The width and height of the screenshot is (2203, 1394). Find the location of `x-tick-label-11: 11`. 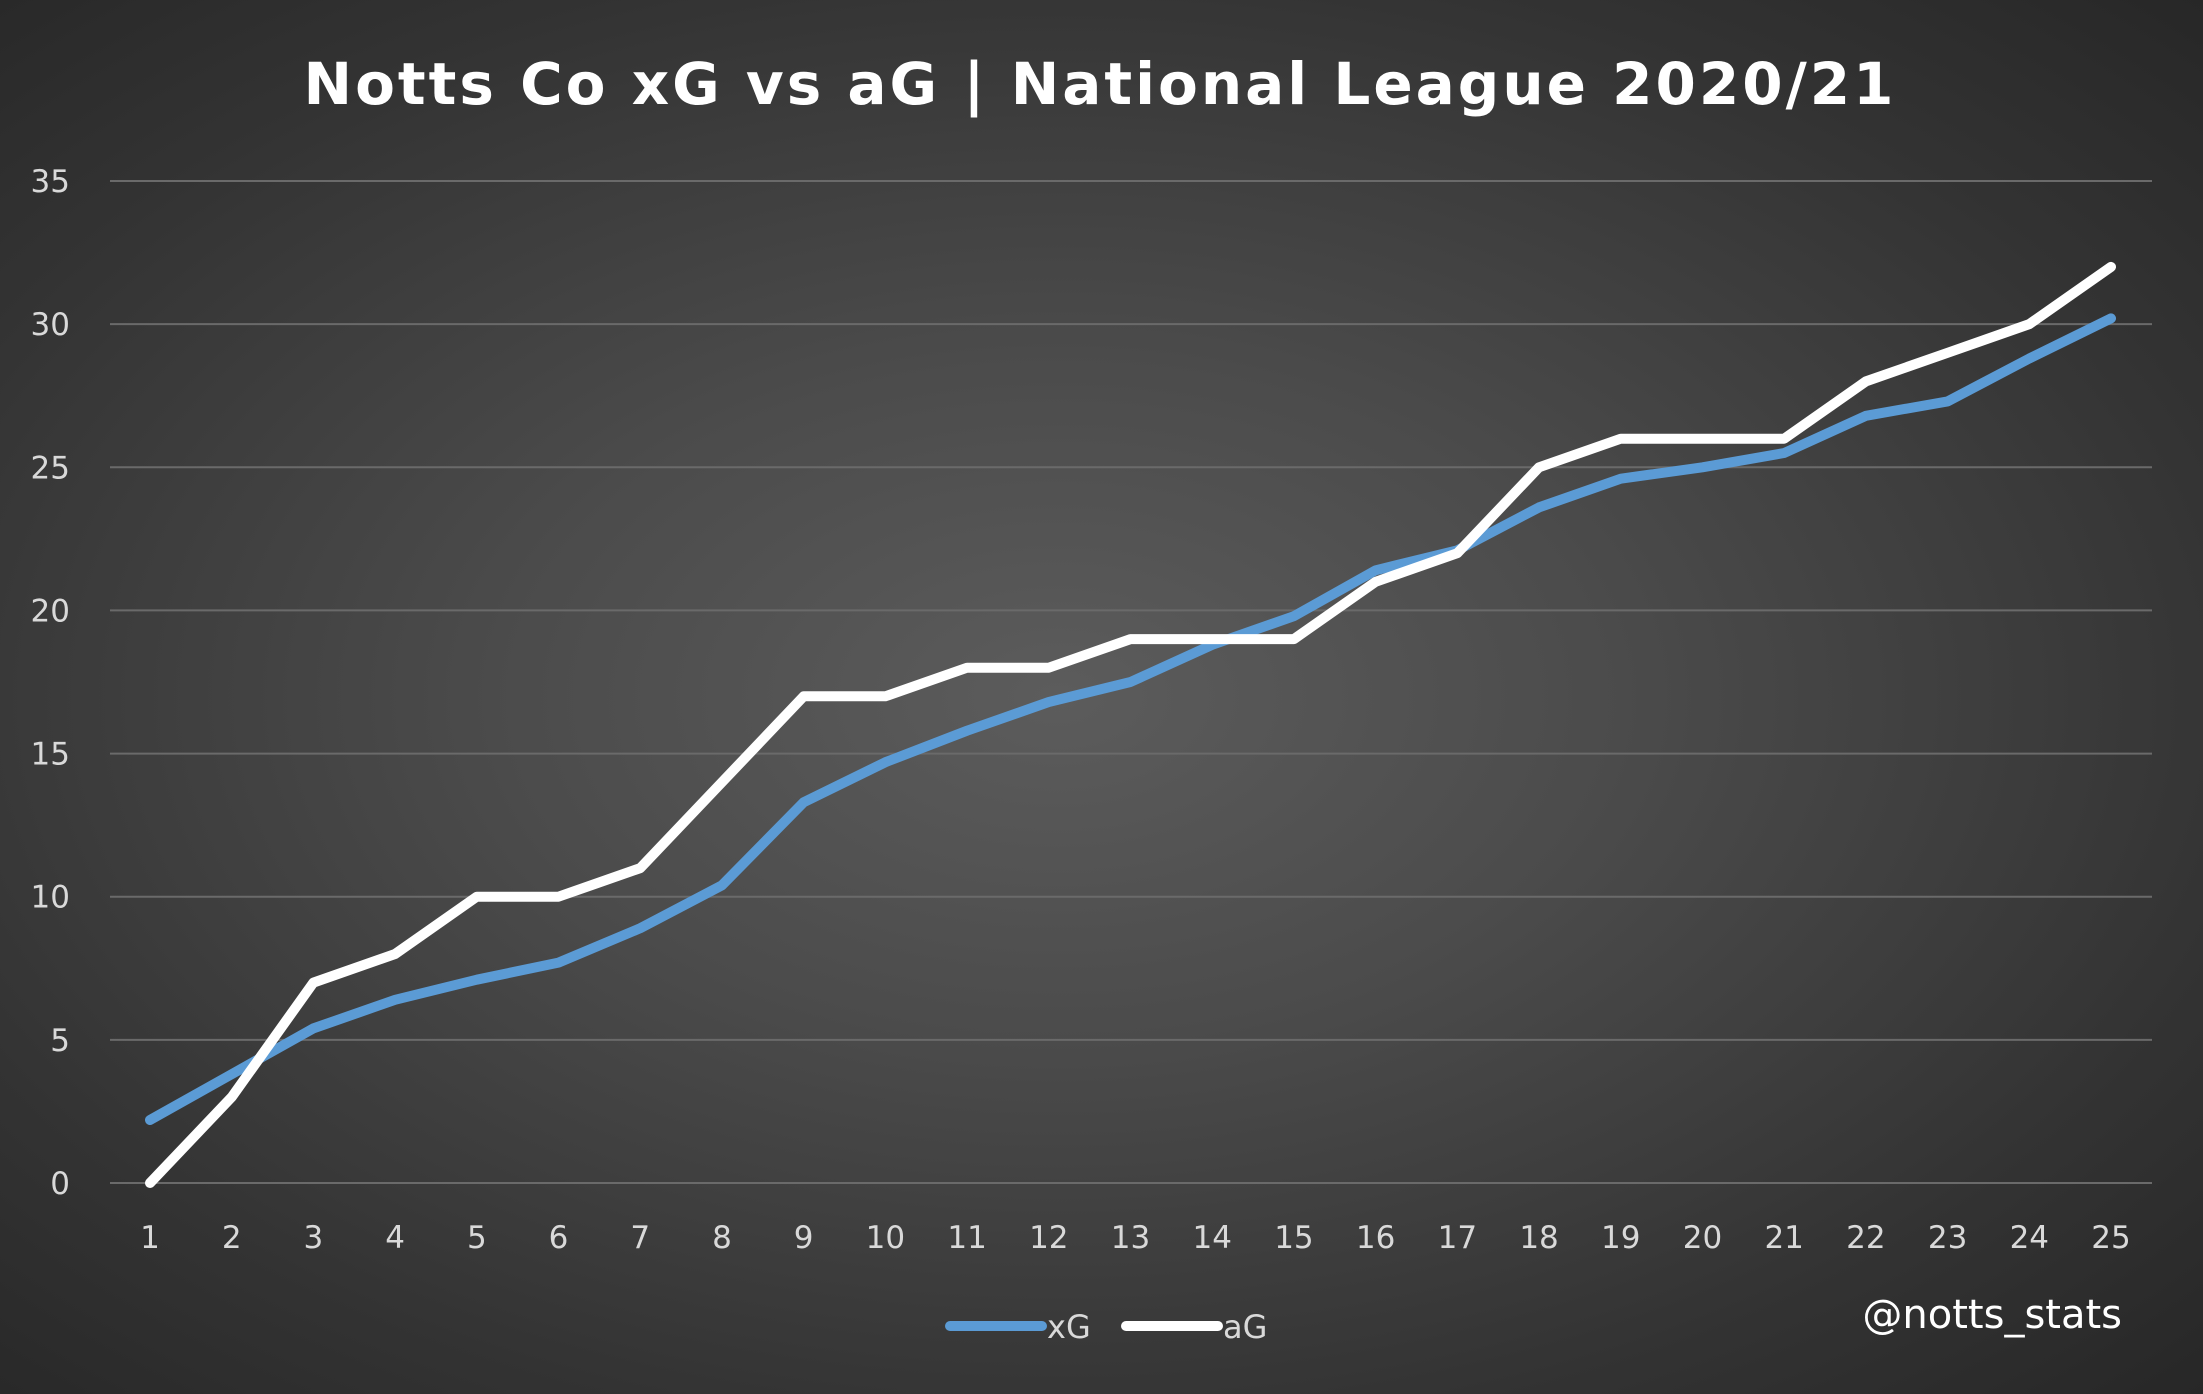

x-tick-label-11: 11 is located at coordinates (966, 1238).